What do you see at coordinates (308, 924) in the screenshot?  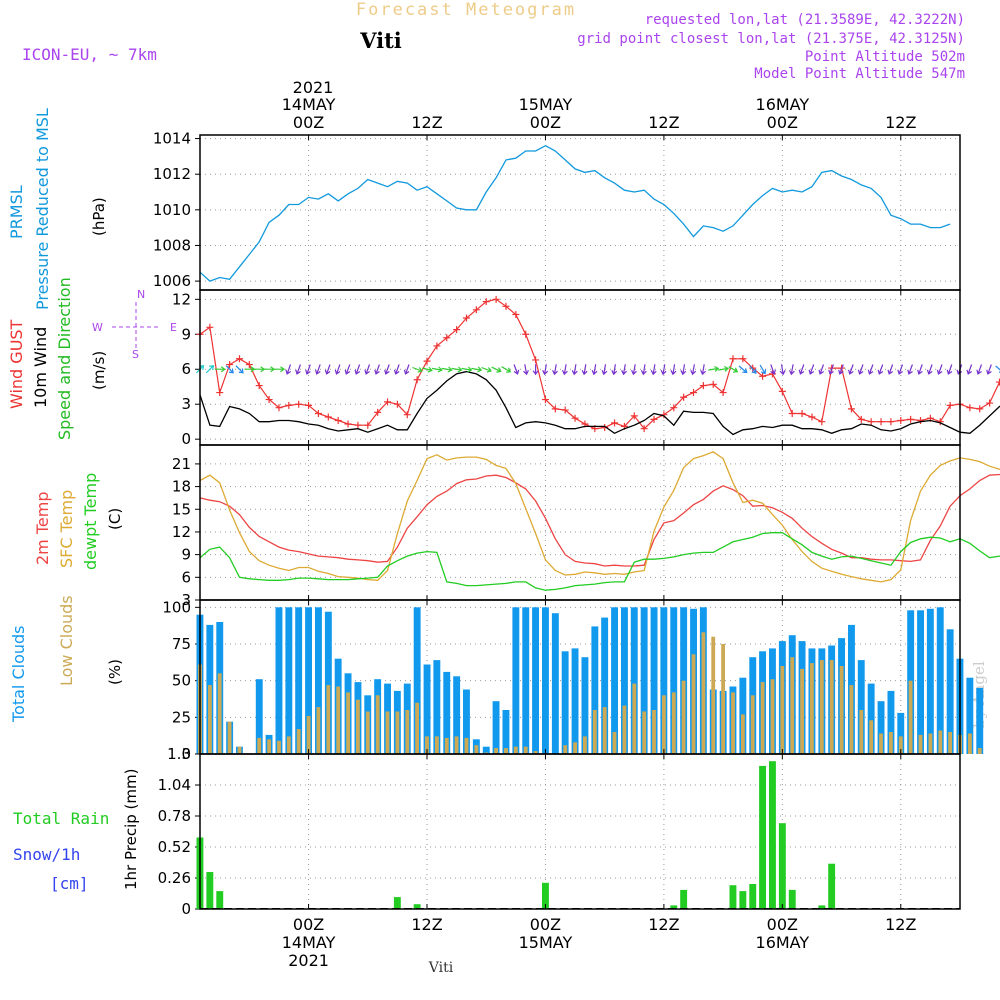 I see `bottom-time-label: 00Z` at bounding box center [308, 924].